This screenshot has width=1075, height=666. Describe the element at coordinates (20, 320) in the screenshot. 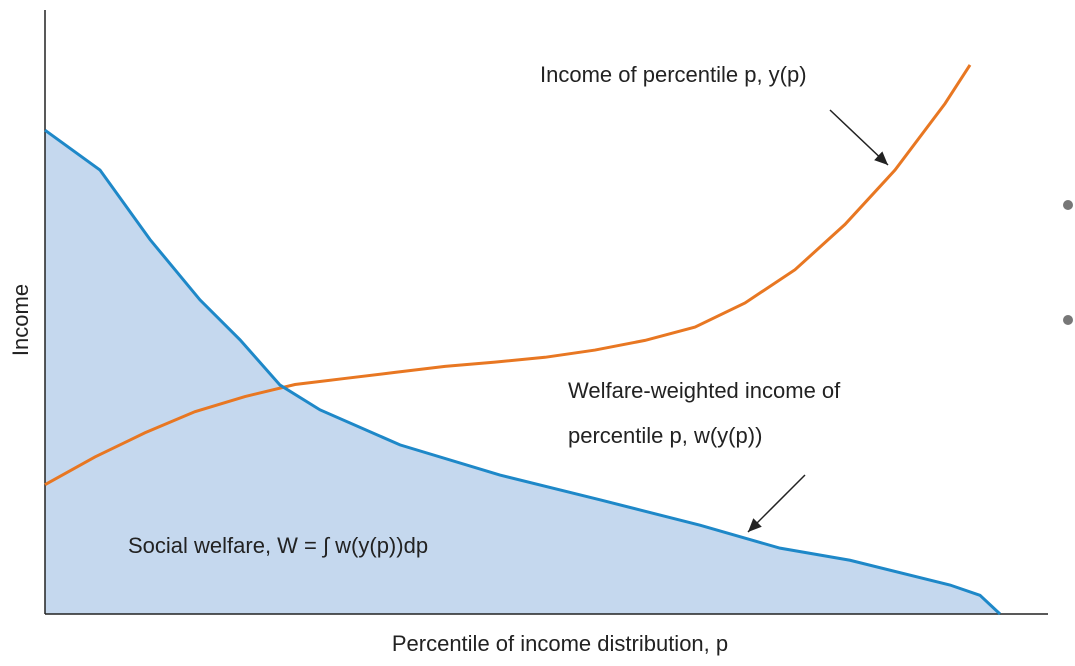

I see `y-axis-label: Income` at that location.